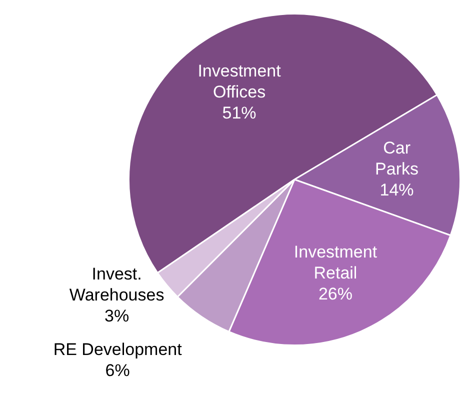 This screenshot has width=473, height=401. What do you see at coordinates (240, 82) in the screenshot?
I see `slice-label: Investment Offices` at bounding box center [240, 82].